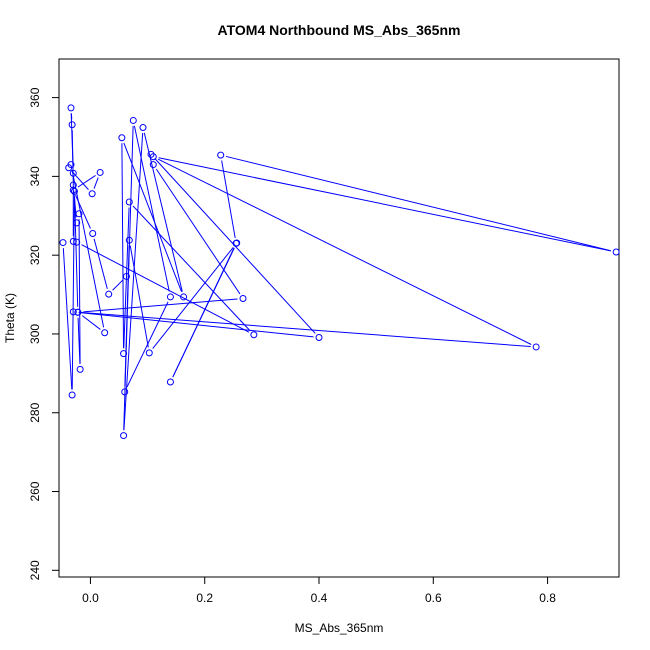 The height and width of the screenshot is (650, 650). I want to click on y-tick-label: 280, so click(35, 412).